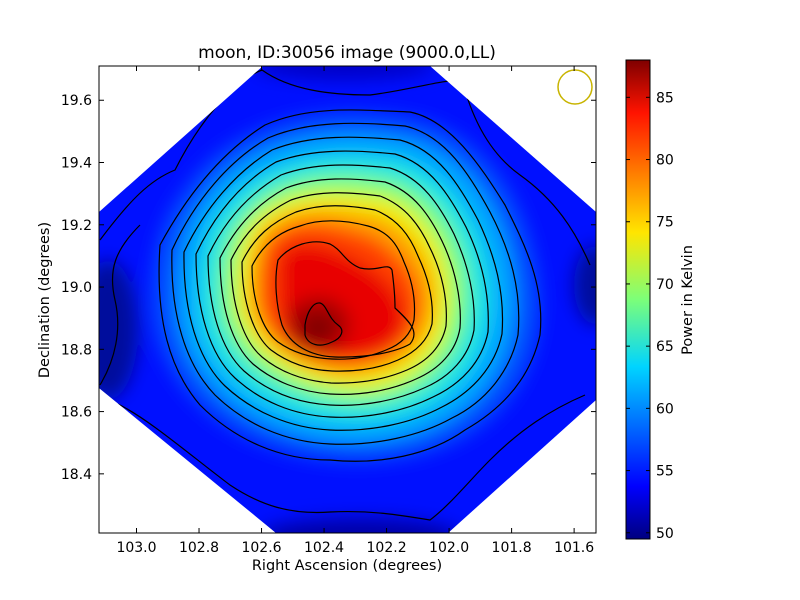 This screenshot has width=800, height=600. Describe the element at coordinates (261, 548) in the screenshot. I see `x-tick-label: 102.6` at that location.